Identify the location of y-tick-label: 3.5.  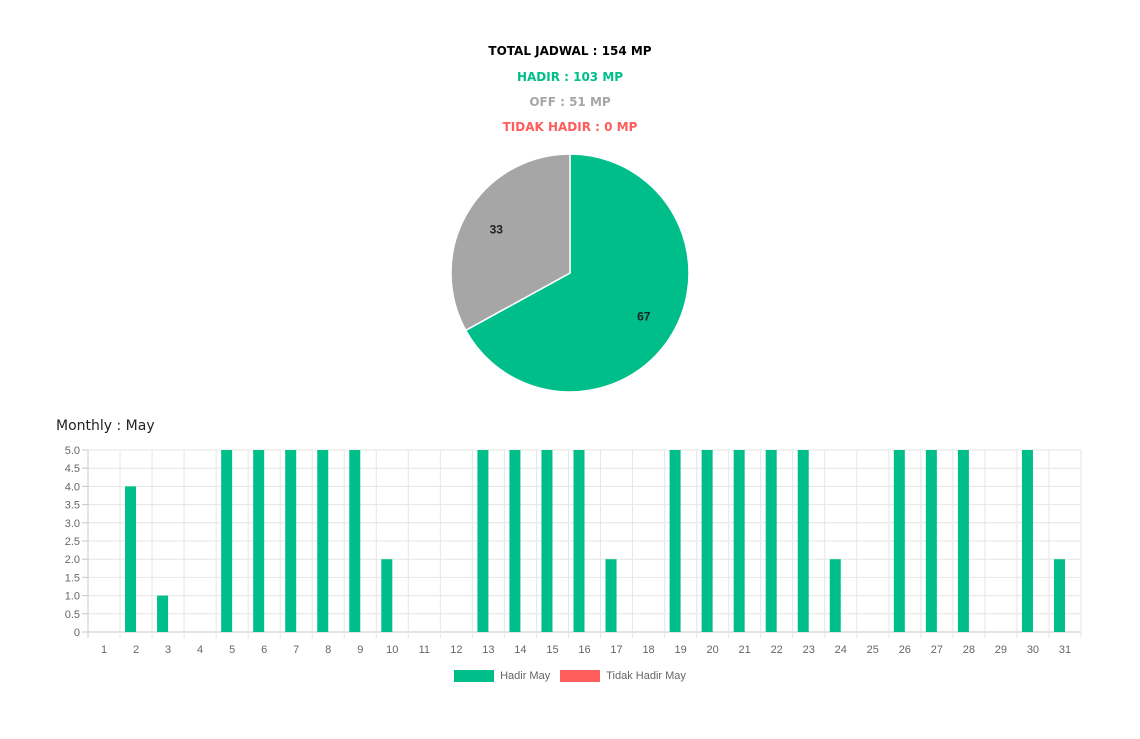
(72, 506).